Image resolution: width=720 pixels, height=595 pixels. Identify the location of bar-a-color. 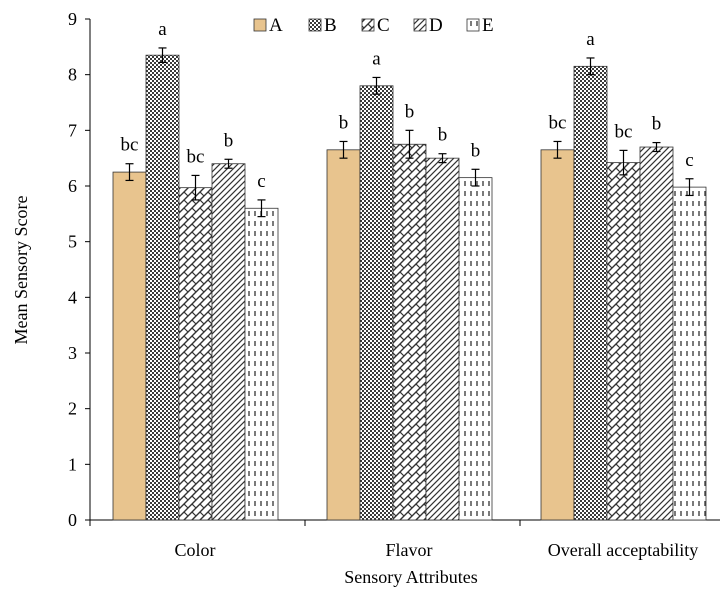
(129, 346).